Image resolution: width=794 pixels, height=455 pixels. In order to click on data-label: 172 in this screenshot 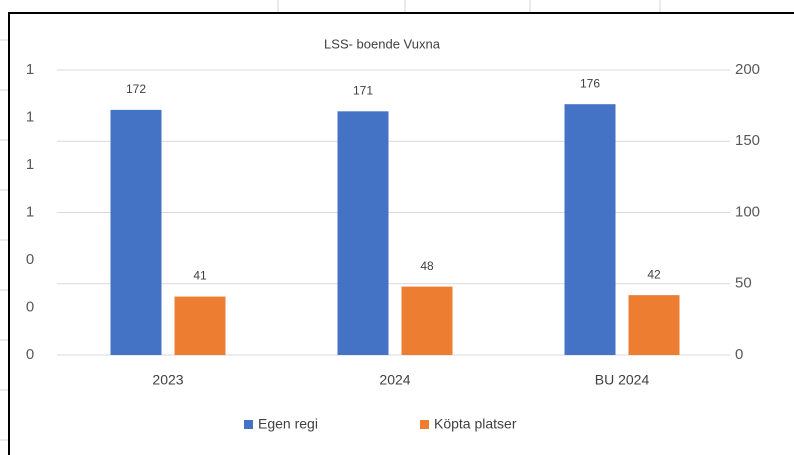, I will do `click(136, 89)`.